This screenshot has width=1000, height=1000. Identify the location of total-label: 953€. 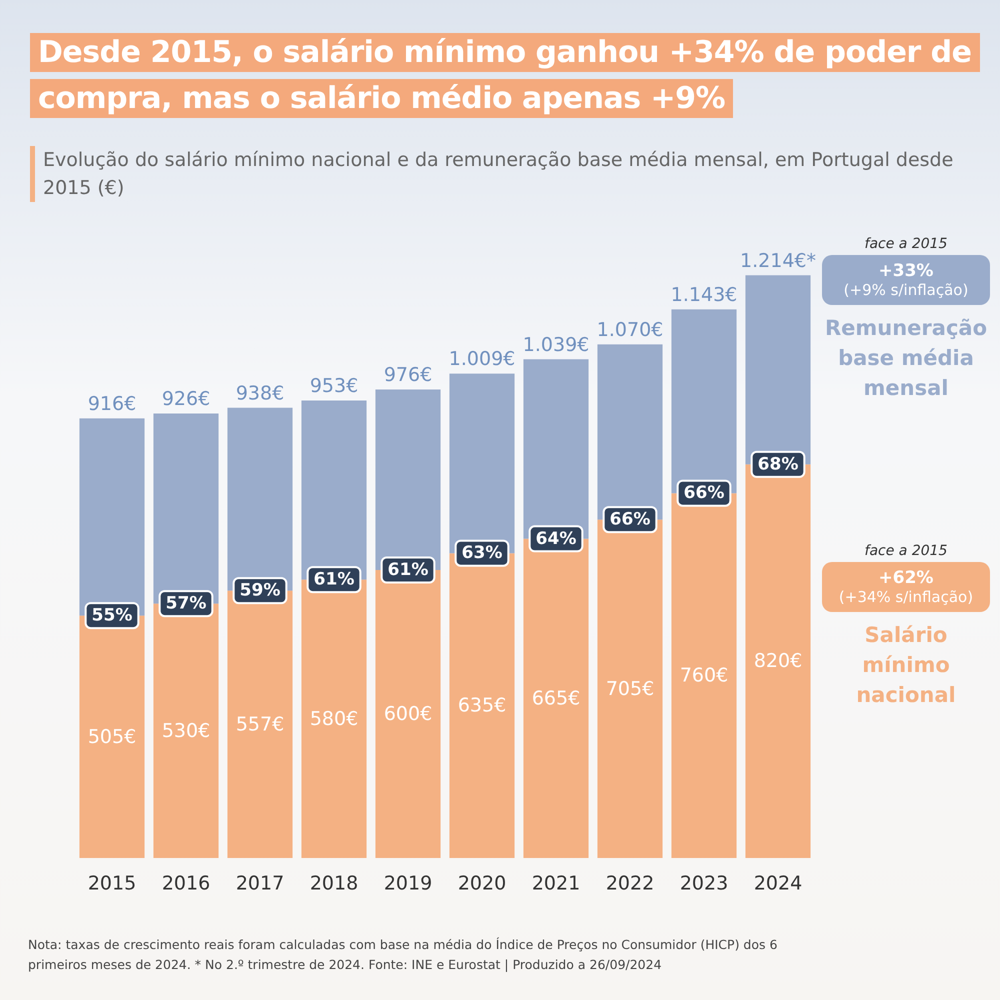
(334, 386).